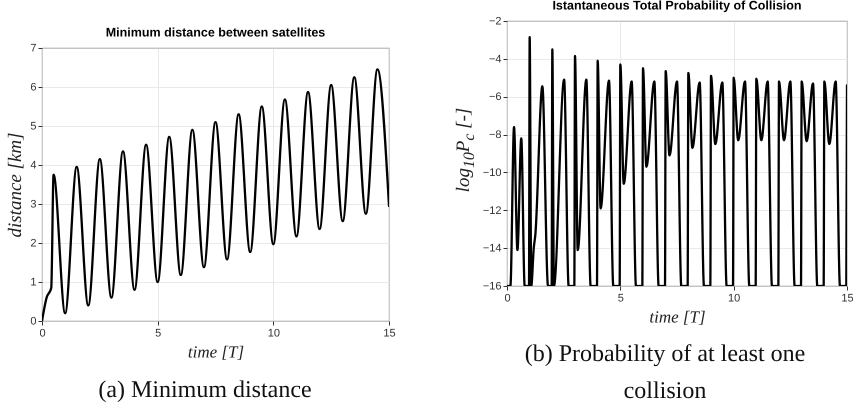 The width and height of the screenshot is (855, 412). Describe the element at coordinates (492, 286) in the screenshot. I see `y-tick-label: −16` at that location.